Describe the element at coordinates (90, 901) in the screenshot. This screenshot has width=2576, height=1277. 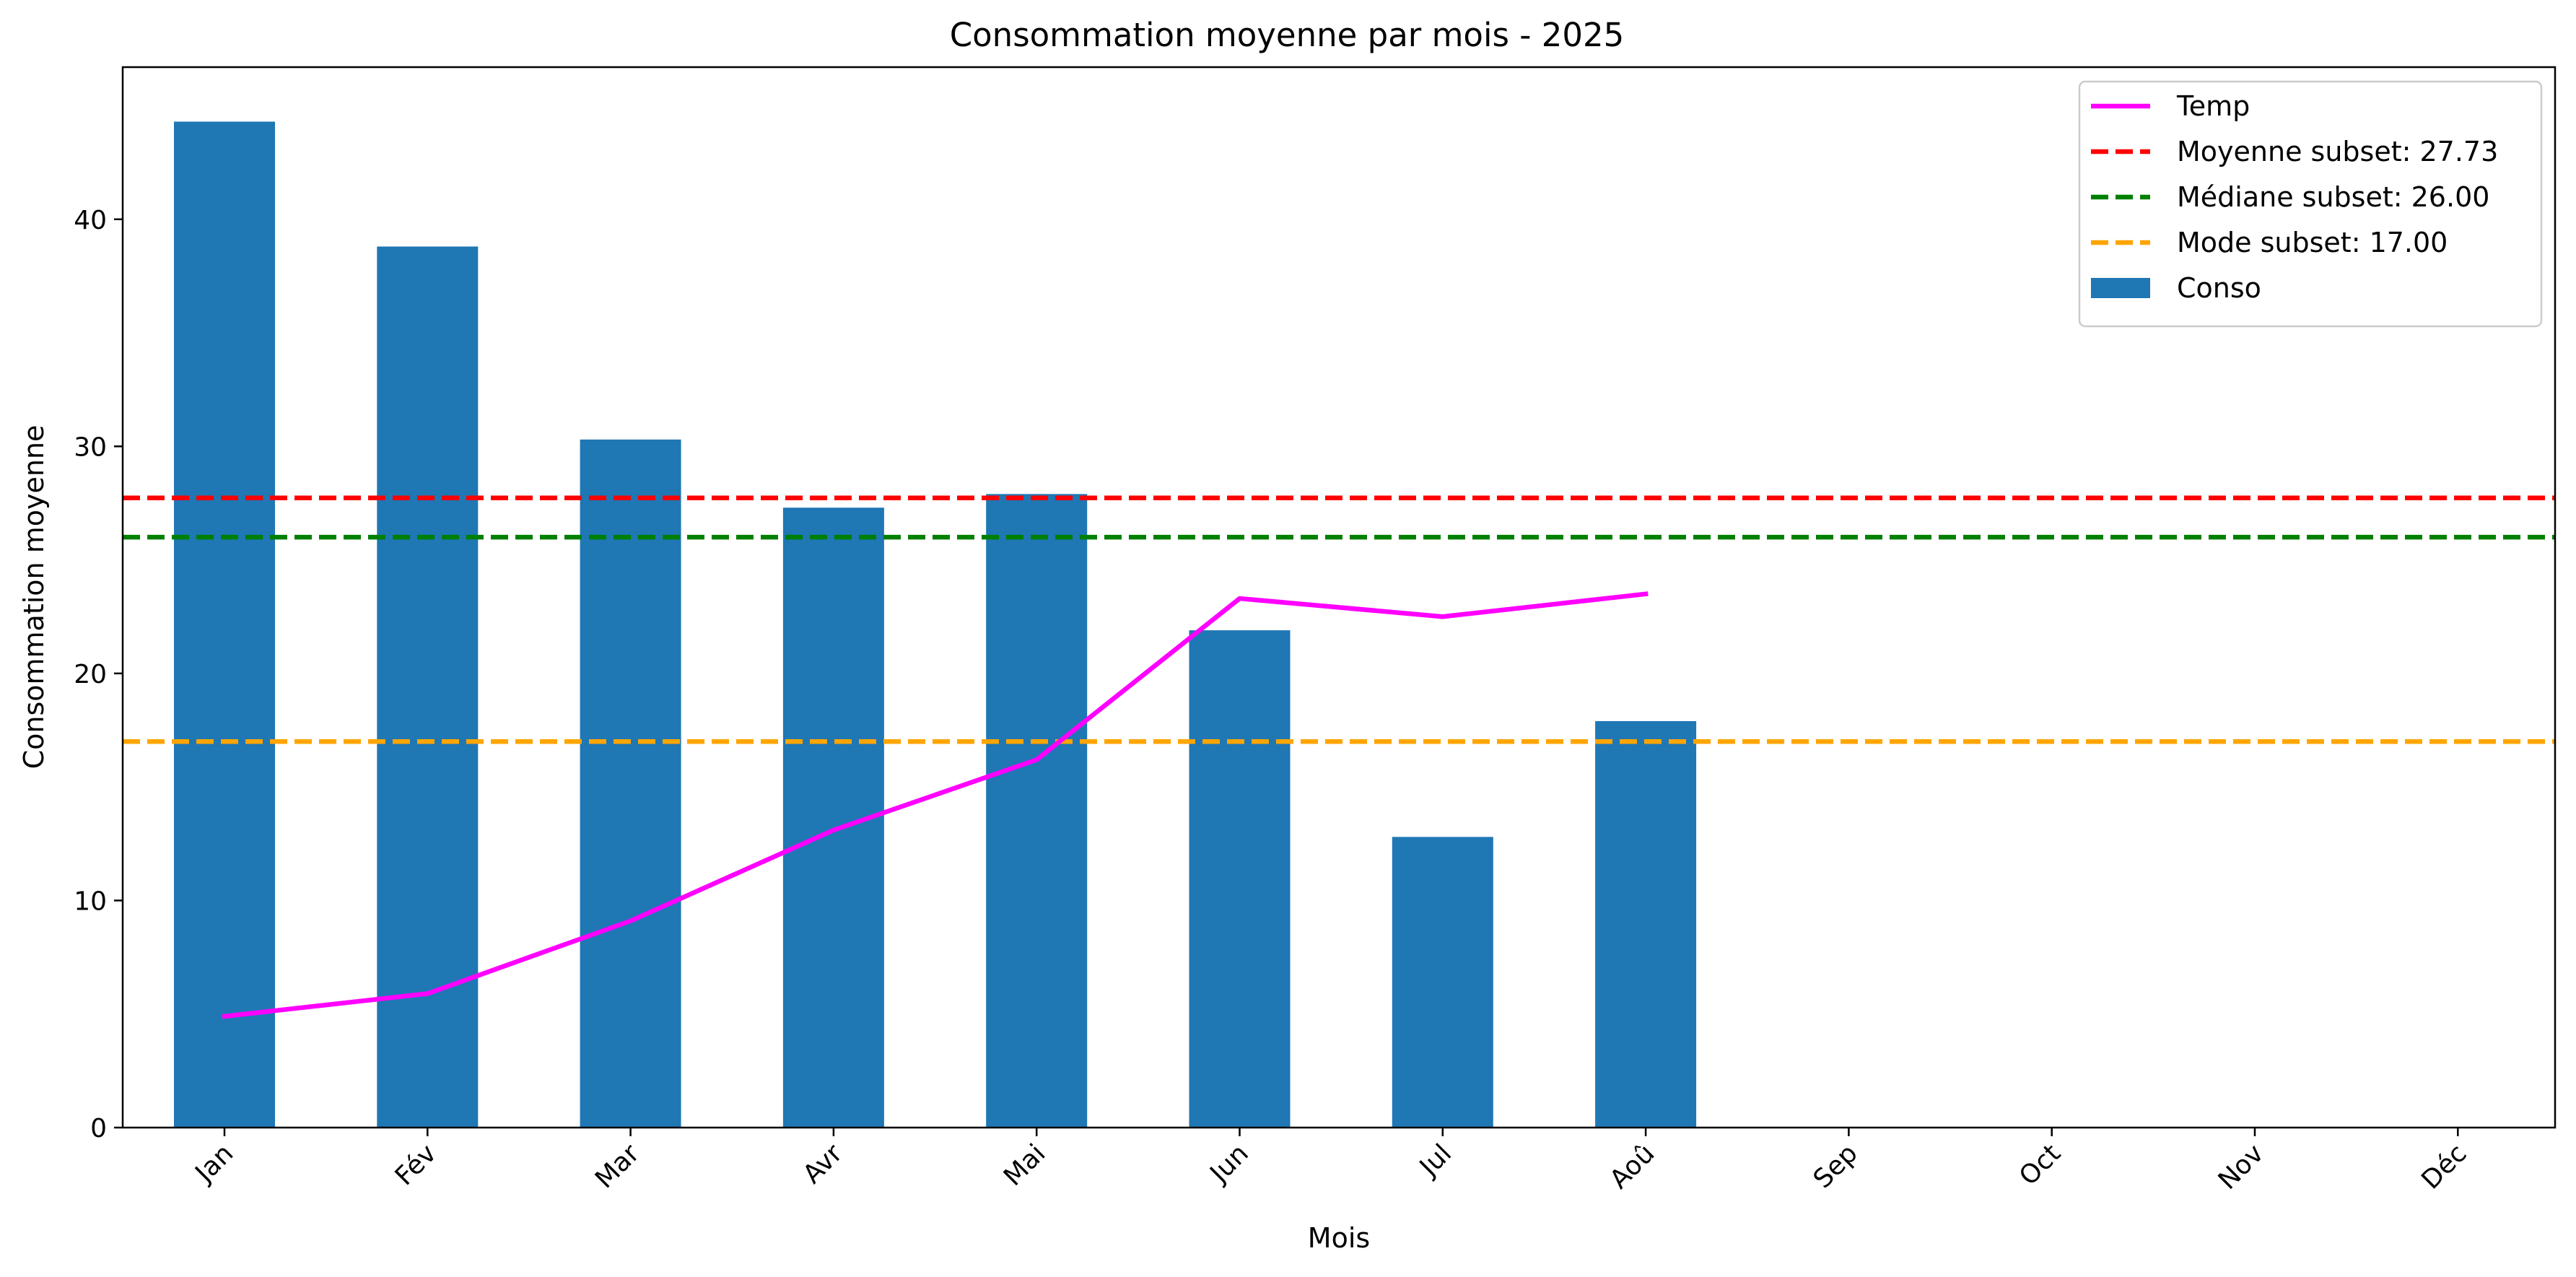
I see `y-tick-label-2: 10` at that location.